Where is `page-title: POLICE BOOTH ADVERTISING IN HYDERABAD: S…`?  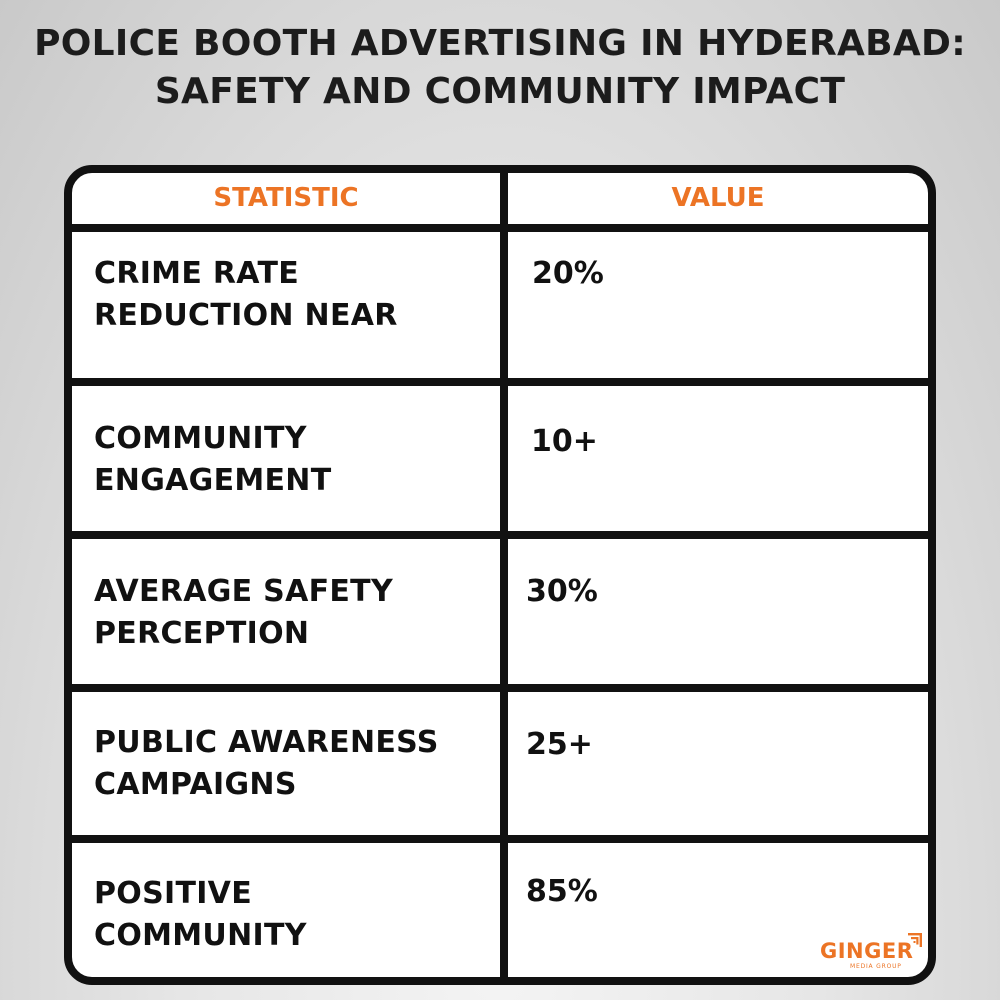
page-title: POLICE BOOTH ADVERTISING IN HYDERABAD: S… is located at coordinates (500, 68).